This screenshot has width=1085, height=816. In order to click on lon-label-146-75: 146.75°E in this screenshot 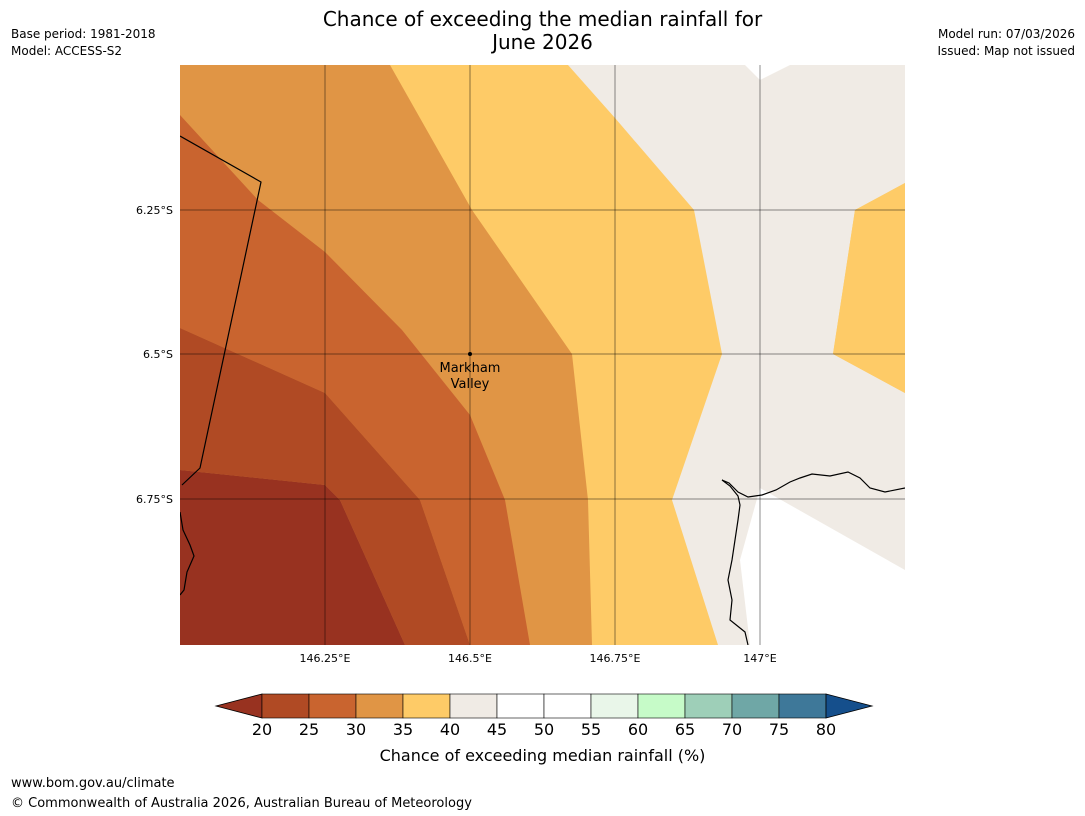, I will do `click(615, 658)`.